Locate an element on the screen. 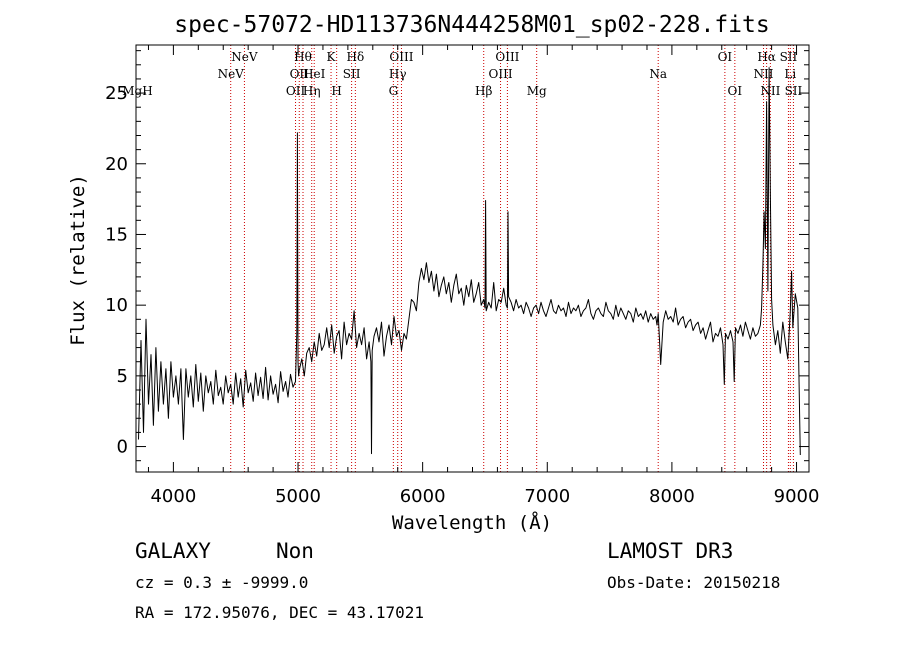 This screenshot has height=649, width=900. line-label-li: Li is located at coordinates (790, 74).